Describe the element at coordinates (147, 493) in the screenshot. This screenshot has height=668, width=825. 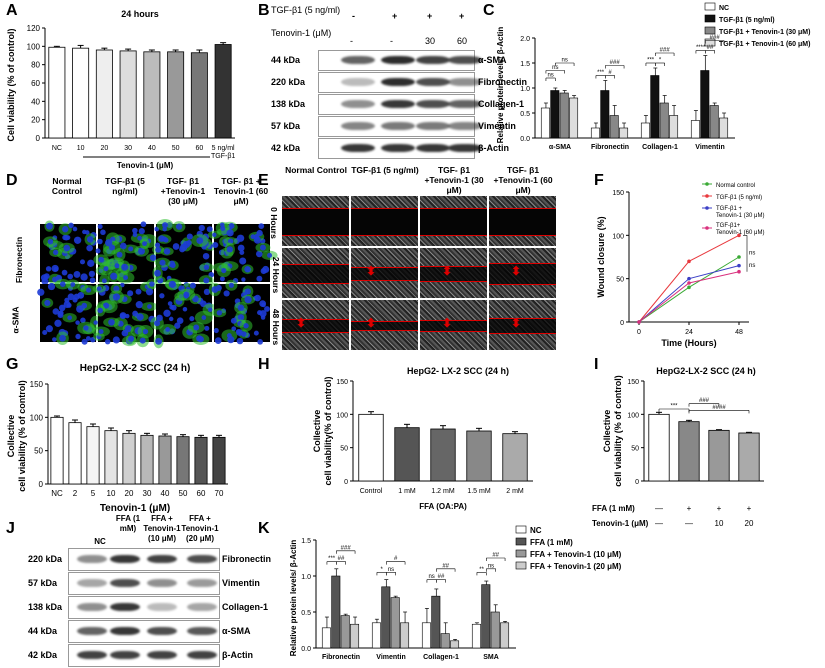
I see `x-tick-label: 30` at that location.